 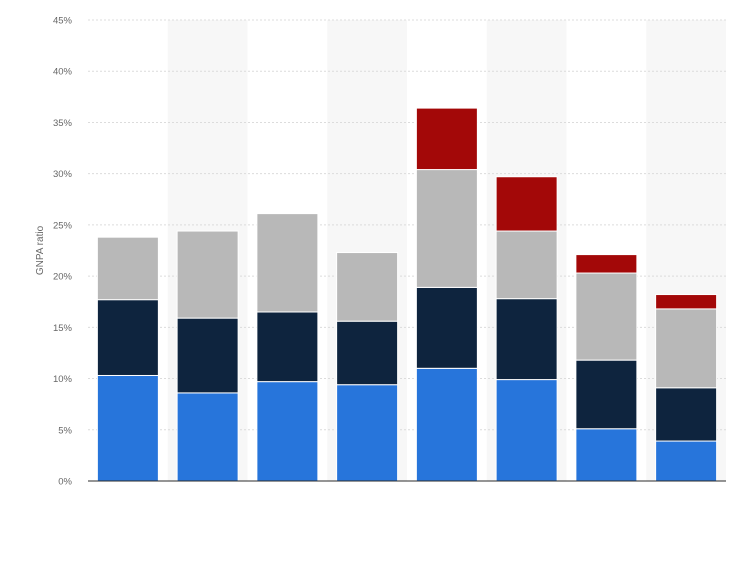 What do you see at coordinates (63, 328) in the screenshot?
I see `y-tick-label: 15%` at bounding box center [63, 328].